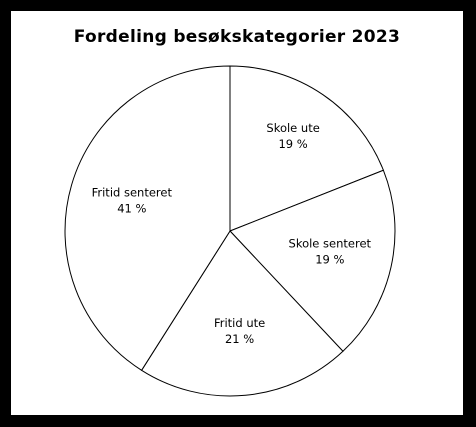 This screenshot has width=476, height=427. Describe the element at coordinates (237, 37) in the screenshot. I see `chart-title: Fordeling besøkskategorier 2023` at that location.